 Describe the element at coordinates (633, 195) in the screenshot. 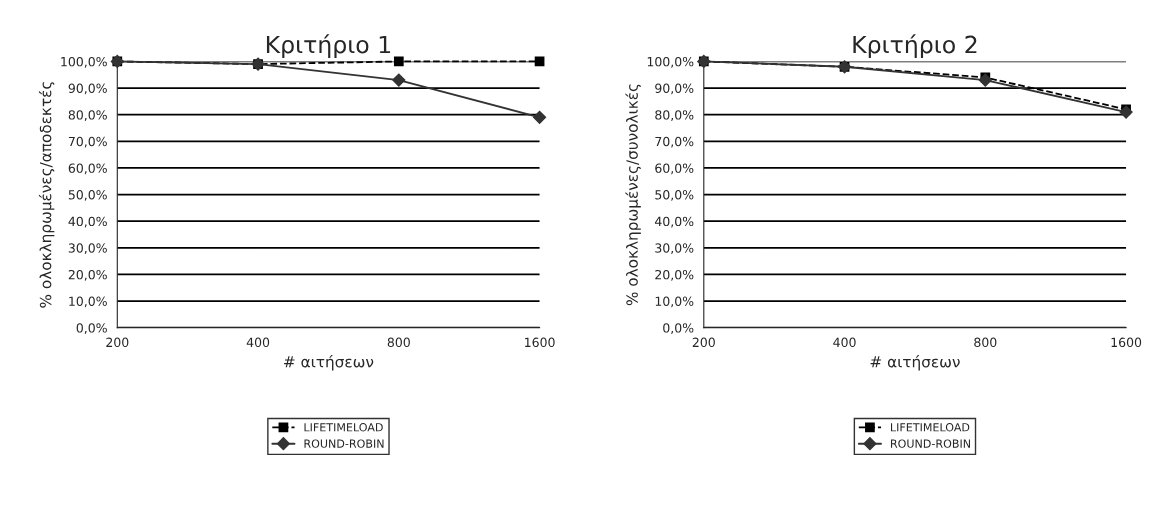

I see `y-axis-title: % ολοκληρωμένες/συνολικές` at that location.